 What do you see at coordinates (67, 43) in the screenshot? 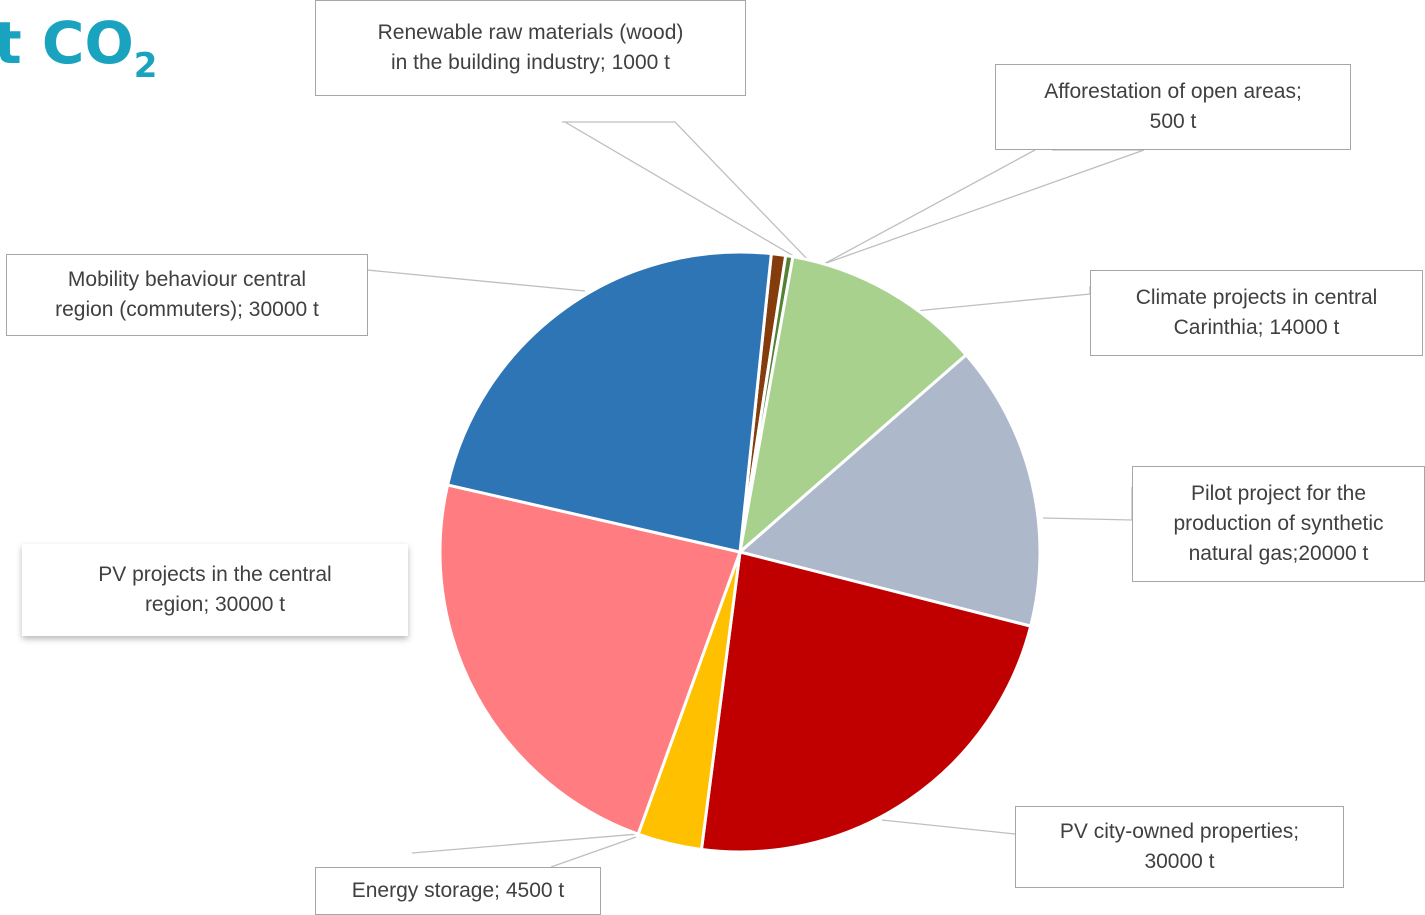
I see `title-text: t CO` at bounding box center [67, 43].